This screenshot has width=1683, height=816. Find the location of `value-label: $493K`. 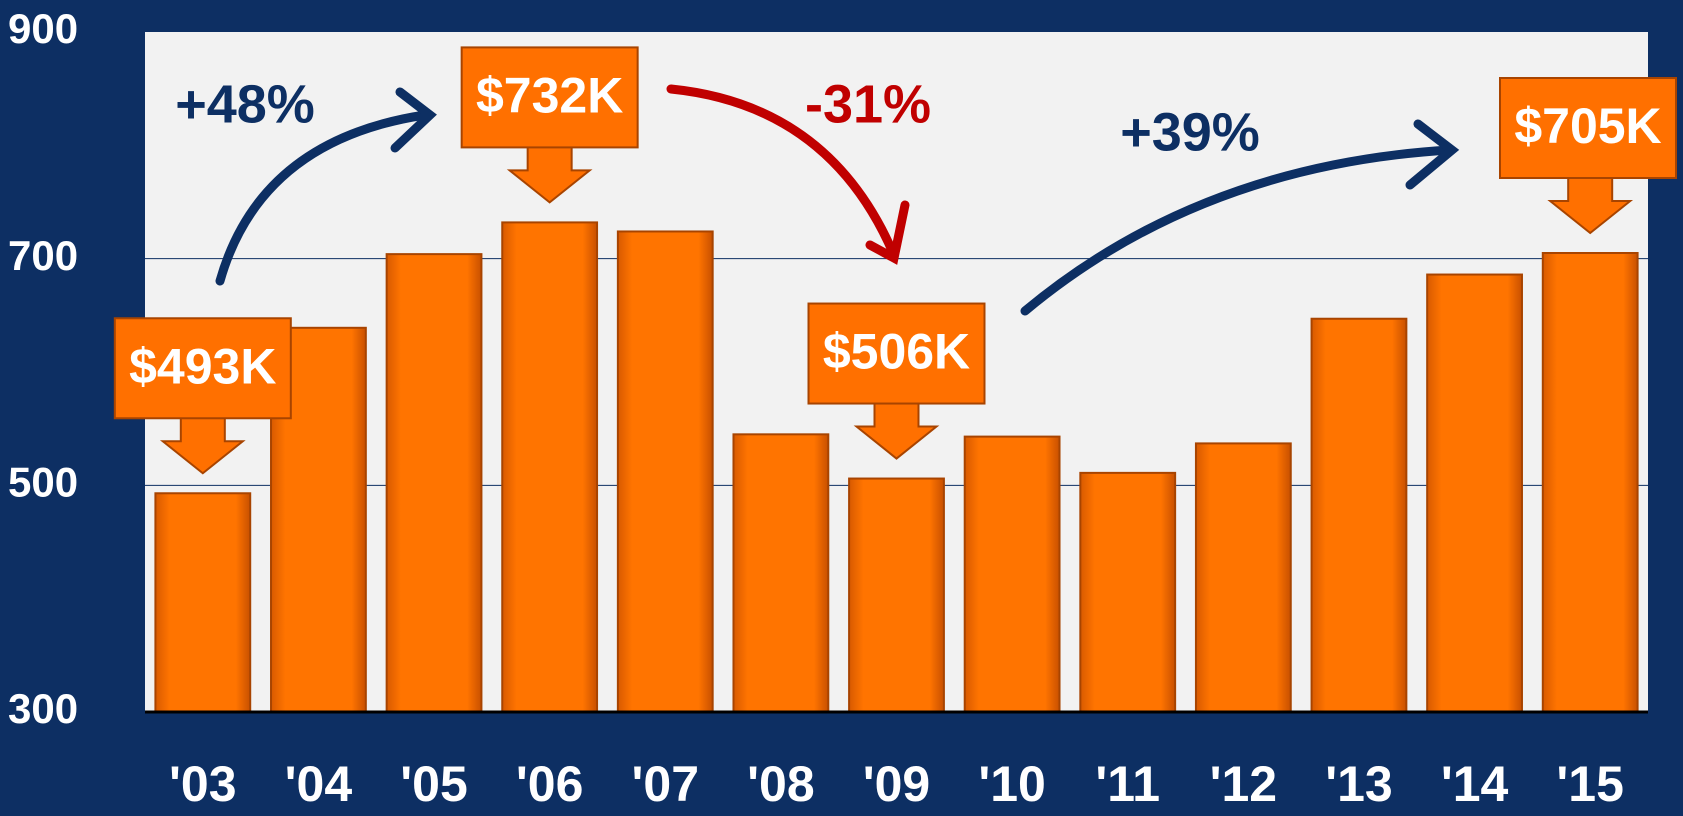

value-label: $493K is located at coordinates (202, 366).